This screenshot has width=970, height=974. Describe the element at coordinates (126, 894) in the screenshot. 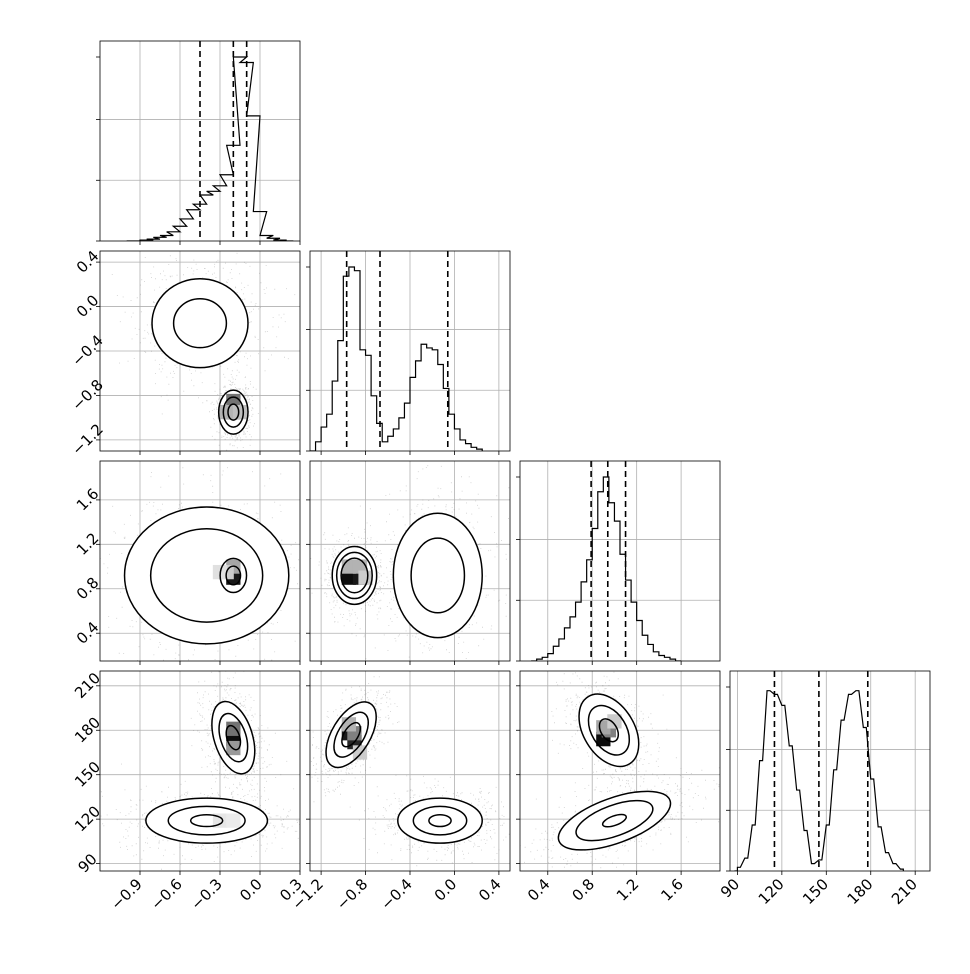

I see `x-tick-label: −0.9` at that location.